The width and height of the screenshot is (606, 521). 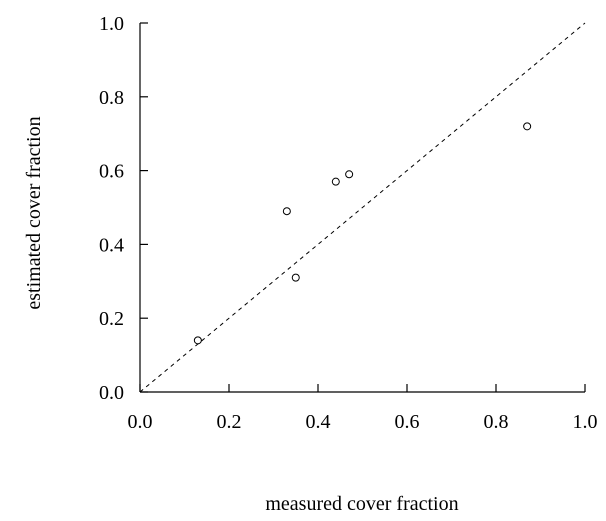 I want to click on x-tick-label: 0.0, so click(x=140, y=422).